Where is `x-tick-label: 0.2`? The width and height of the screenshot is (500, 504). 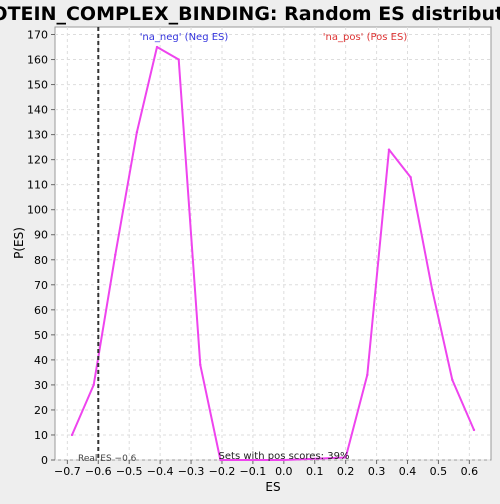 x-tick-label: 0.2 is located at coordinates (346, 471).